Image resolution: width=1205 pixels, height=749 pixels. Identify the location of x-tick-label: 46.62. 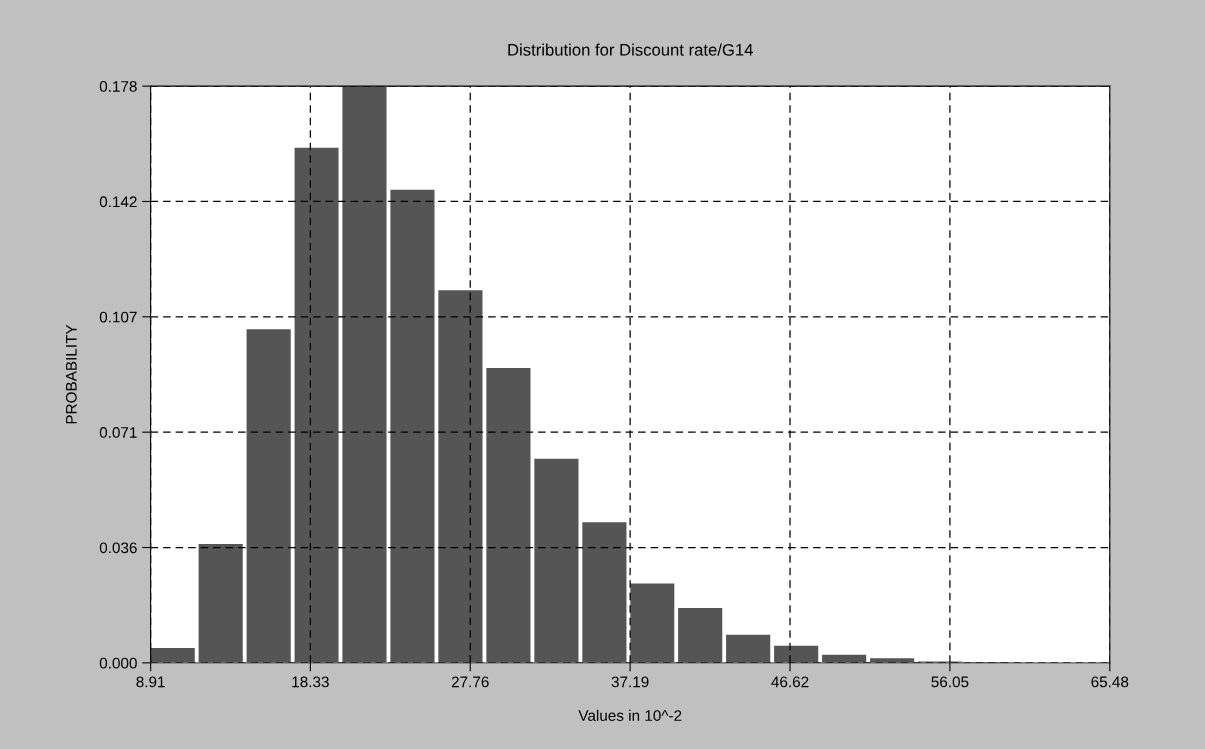
(790, 682).